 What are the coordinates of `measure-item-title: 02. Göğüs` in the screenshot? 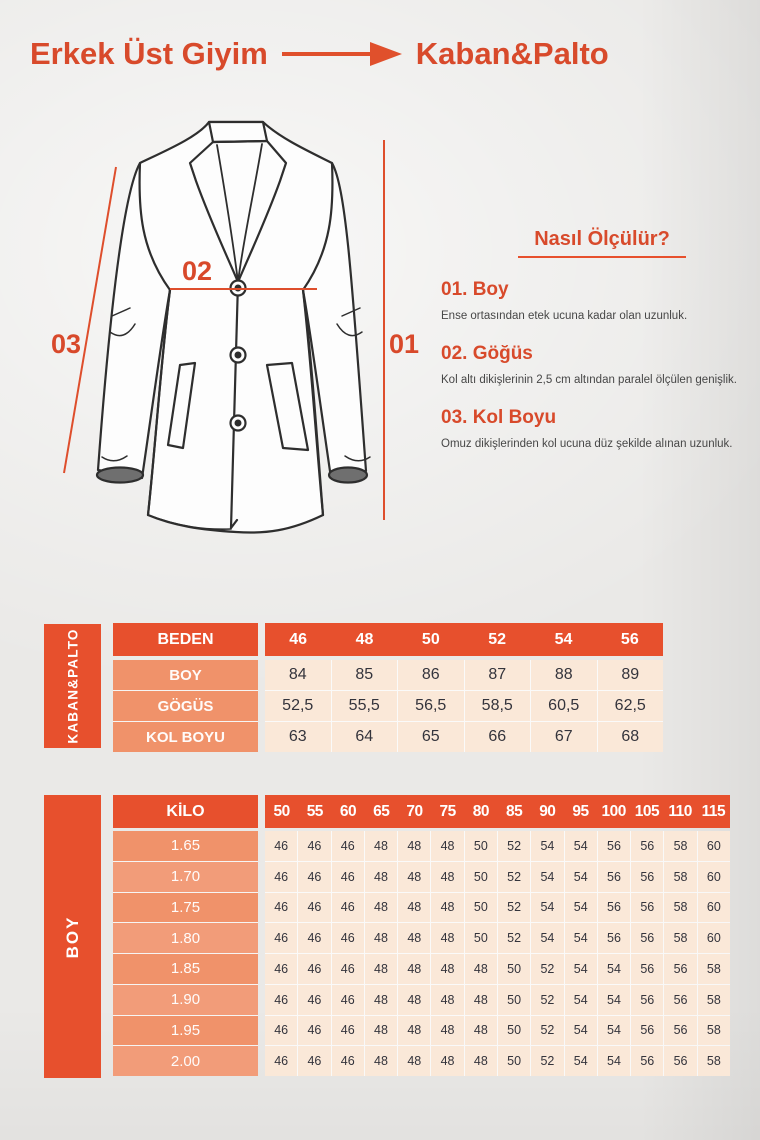 It's located at (487, 353).